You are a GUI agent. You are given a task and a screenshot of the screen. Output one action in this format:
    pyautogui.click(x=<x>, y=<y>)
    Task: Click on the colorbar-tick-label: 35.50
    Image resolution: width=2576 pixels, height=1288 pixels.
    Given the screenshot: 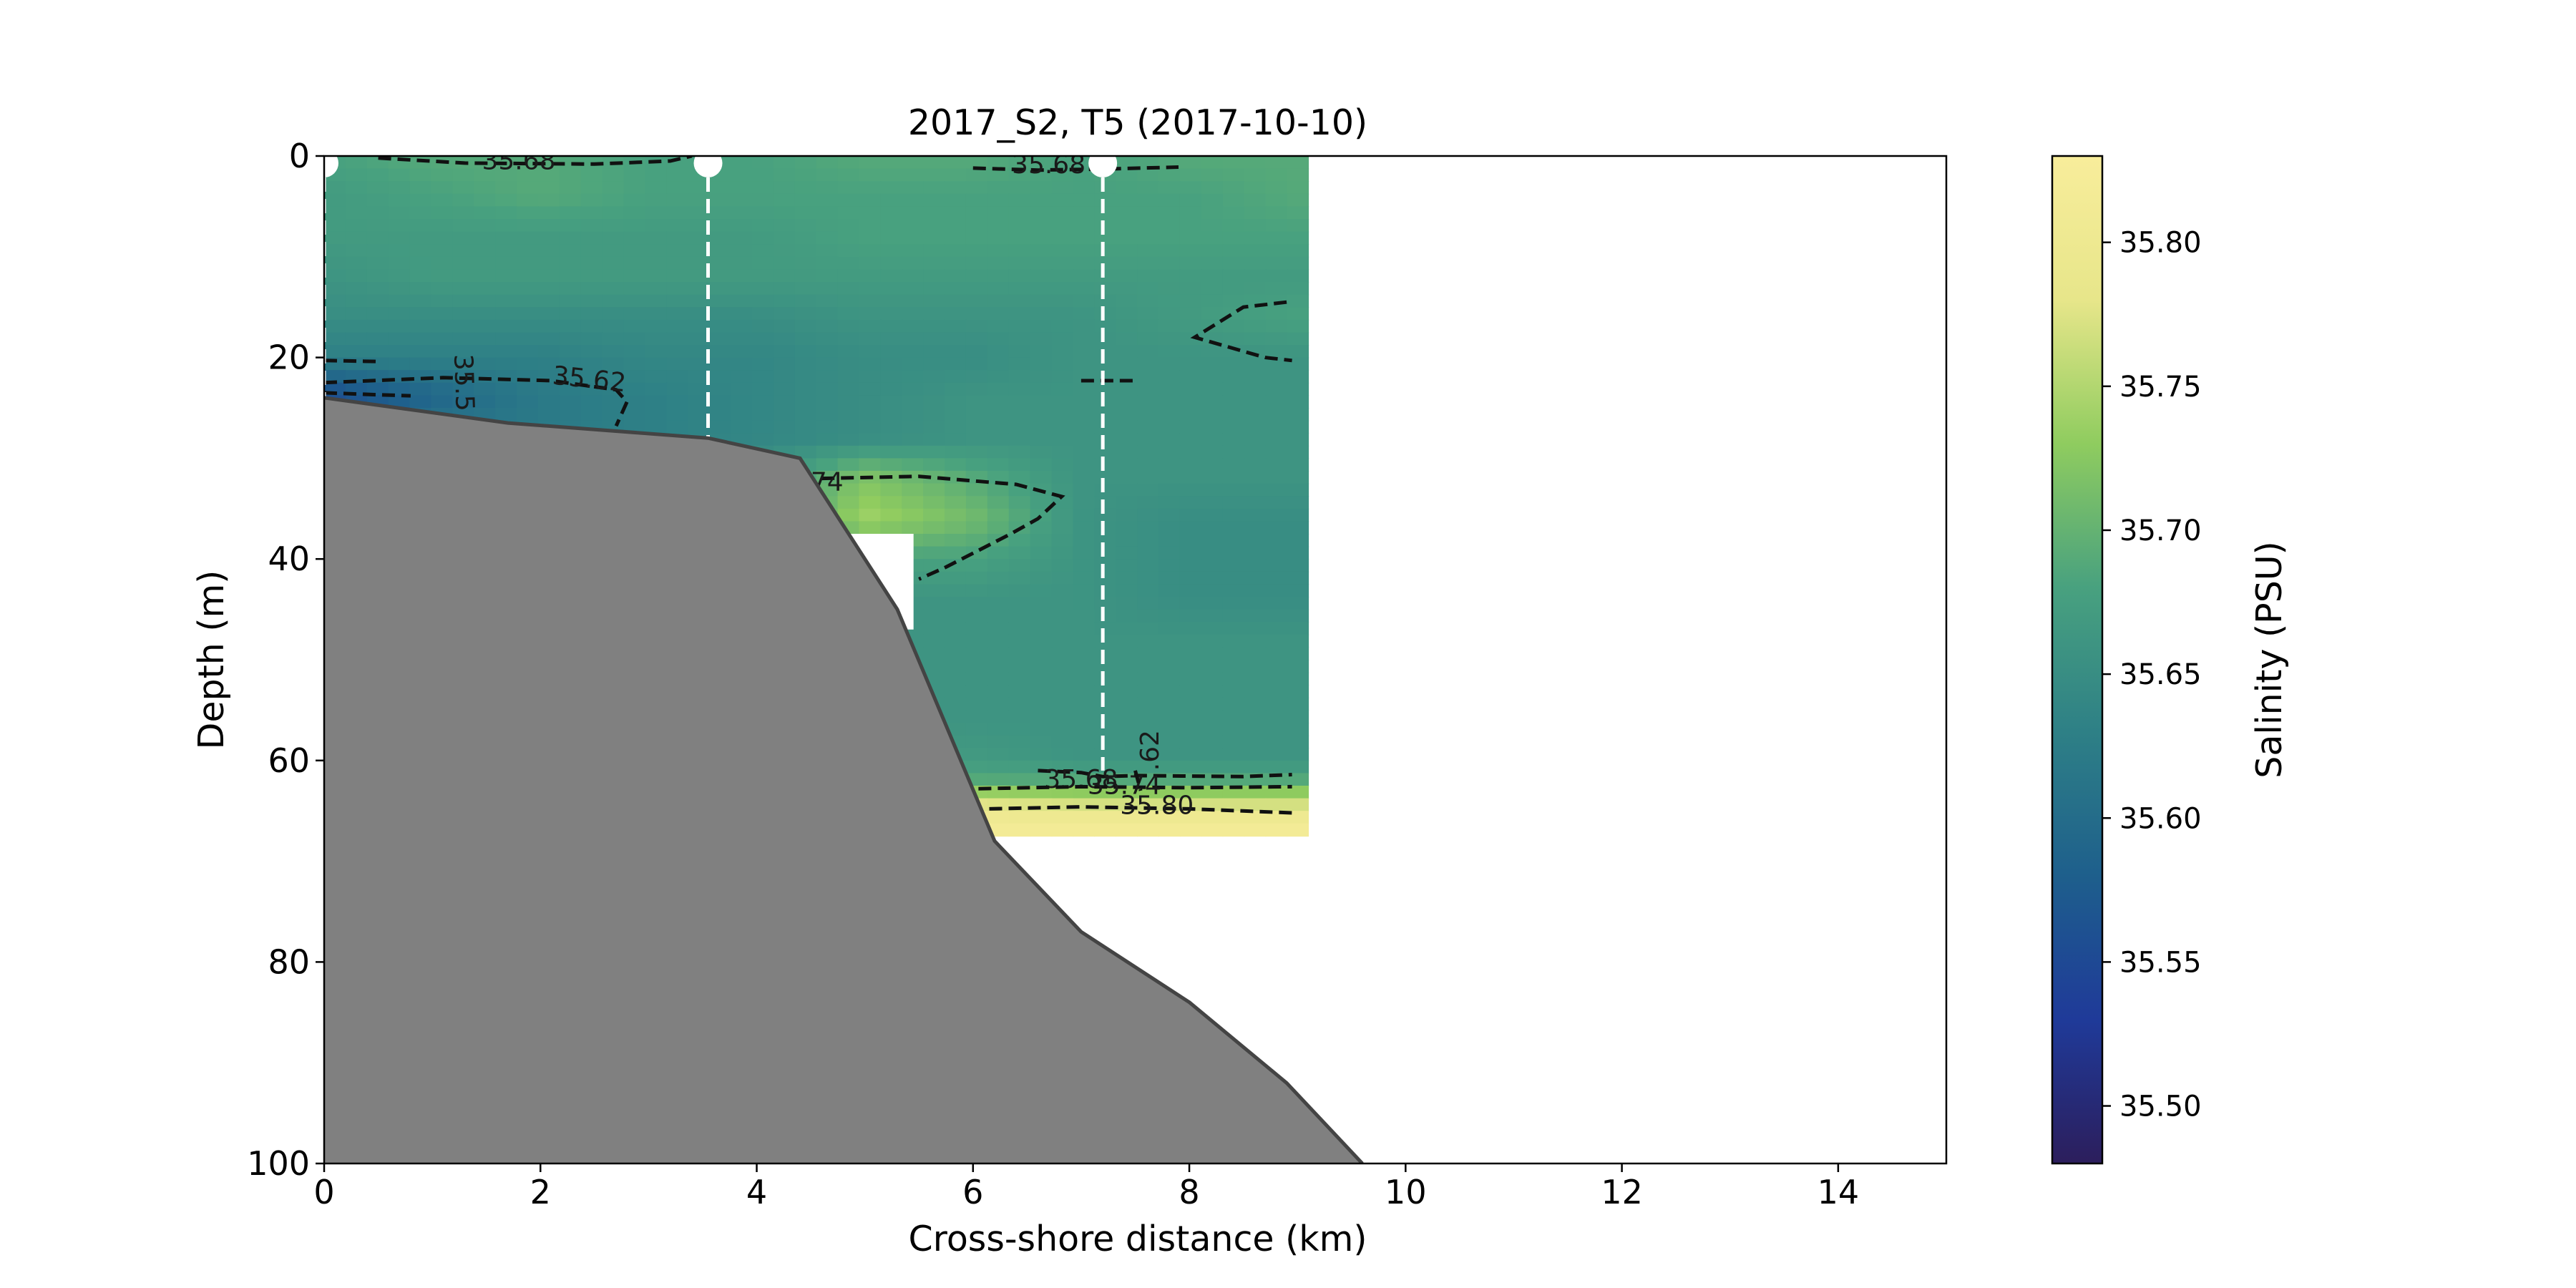 What is the action you would take?
    pyautogui.click(x=2160, y=1107)
    